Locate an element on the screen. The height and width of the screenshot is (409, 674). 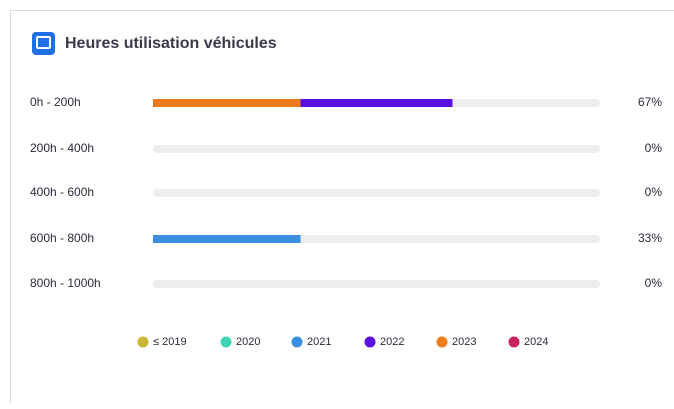
legend-label: 2023 is located at coordinates (464, 342).